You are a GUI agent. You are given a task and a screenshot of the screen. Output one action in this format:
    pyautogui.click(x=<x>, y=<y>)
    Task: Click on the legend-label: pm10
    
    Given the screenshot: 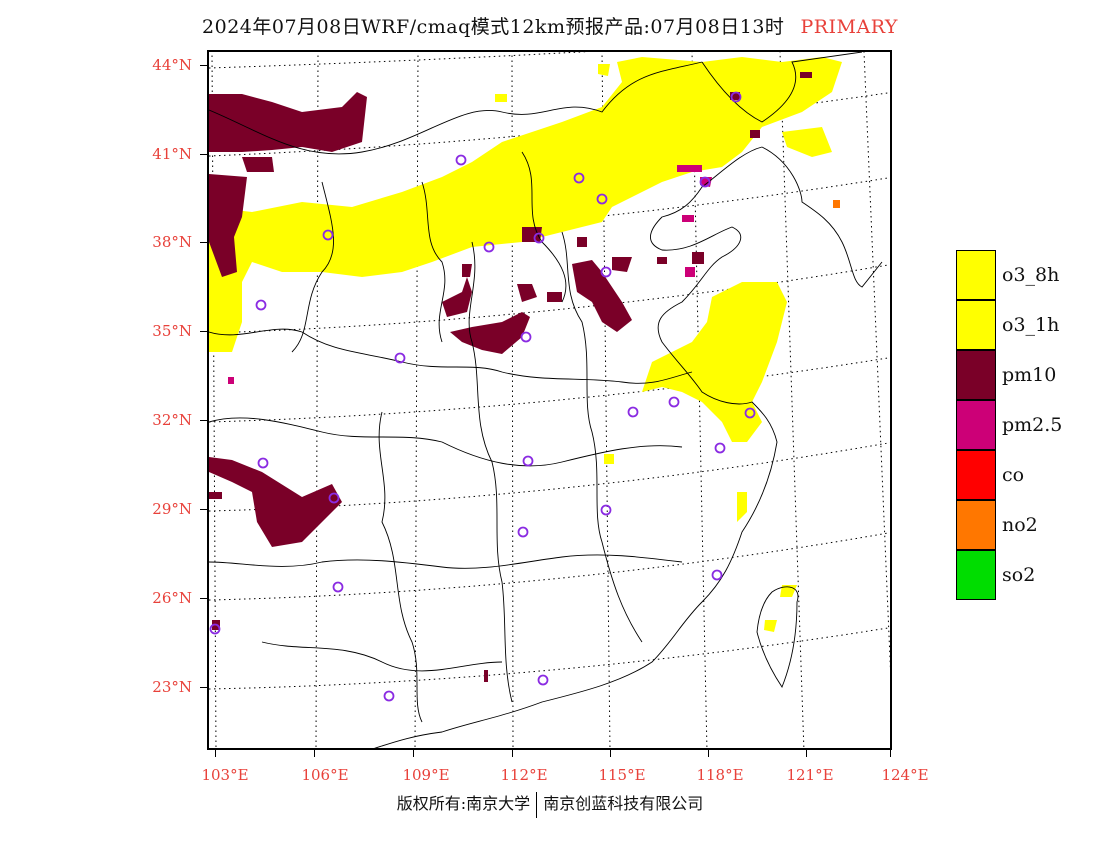 What is the action you would take?
    pyautogui.click(x=1029, y=375)
    